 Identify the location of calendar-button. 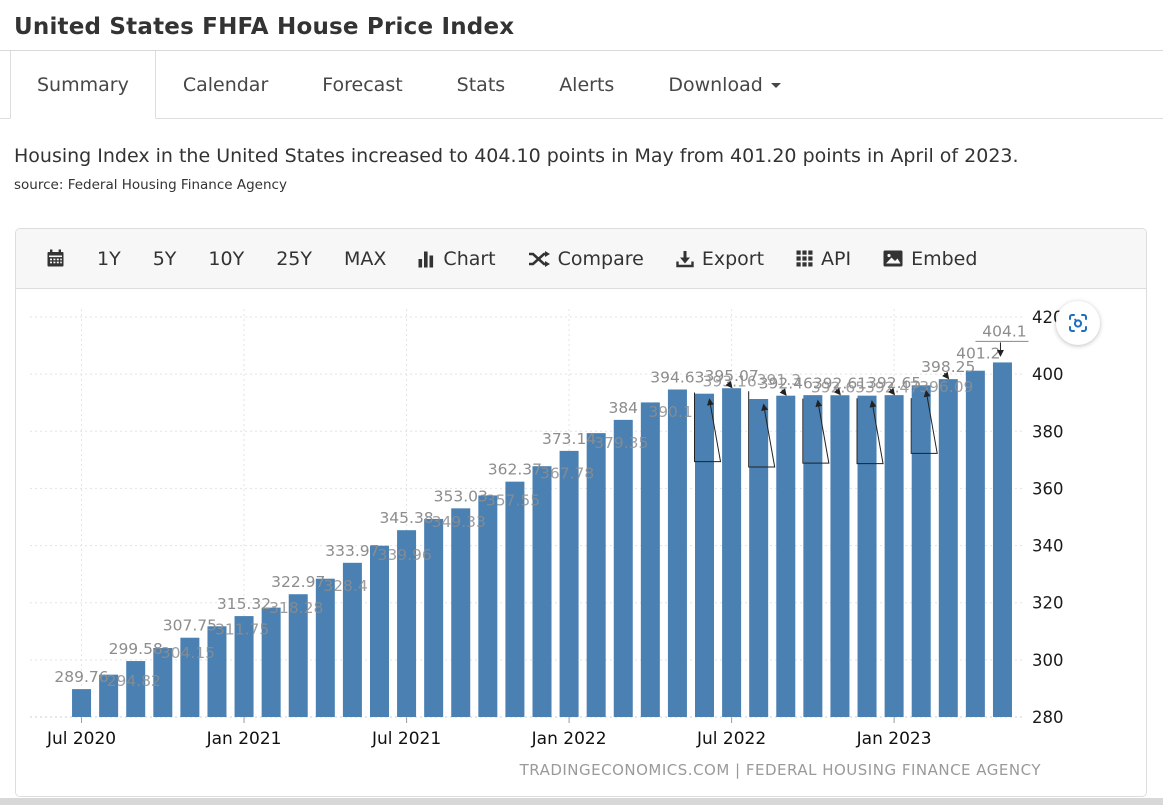
(55, 258).